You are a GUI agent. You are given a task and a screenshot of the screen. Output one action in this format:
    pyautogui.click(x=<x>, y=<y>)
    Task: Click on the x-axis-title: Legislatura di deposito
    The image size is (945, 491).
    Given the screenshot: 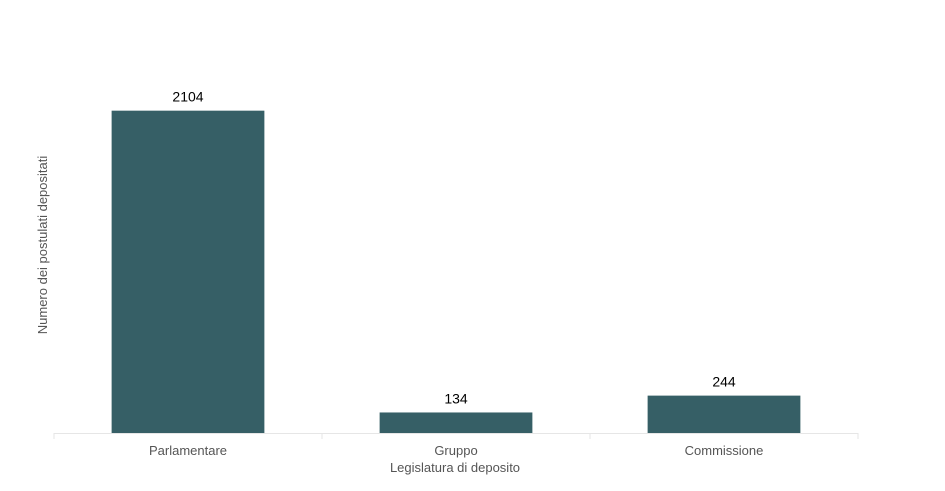 What is the action you would take?
    pyautogui.click(x=455, y=467)
    